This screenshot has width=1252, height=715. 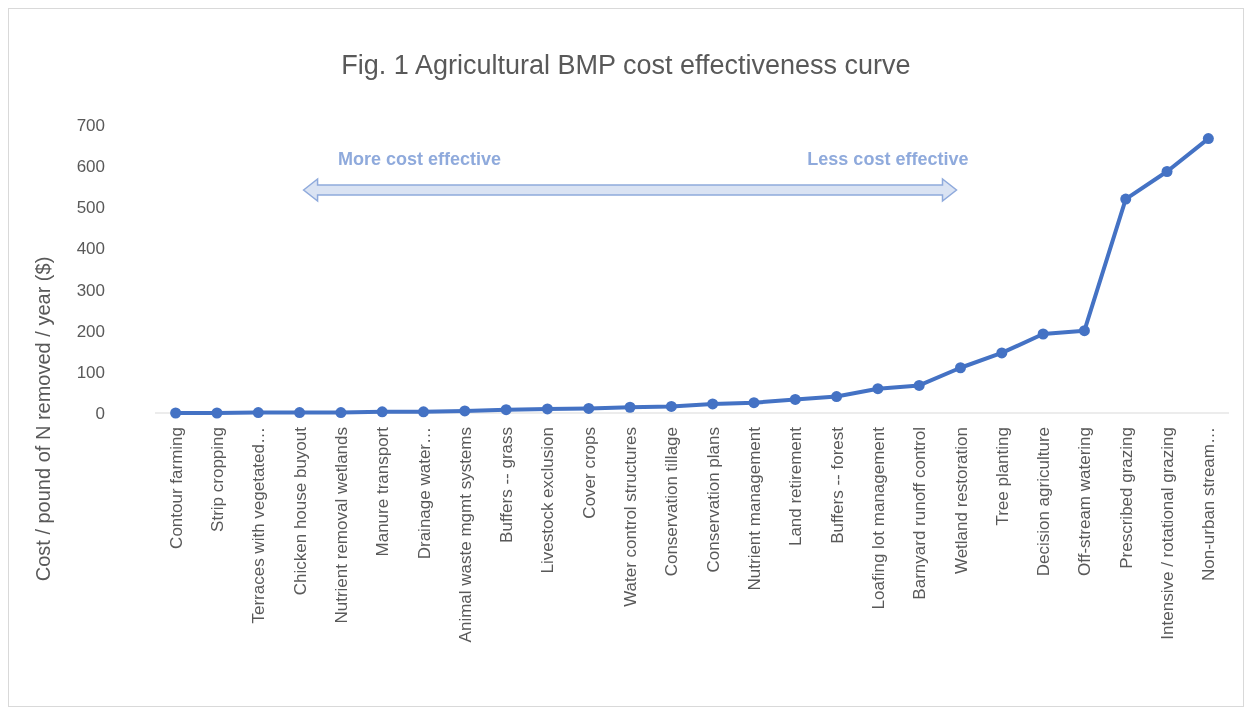 What do you see at coordinates (713, 500) in the screenshot?
I see `x-tick-label: Conservation plans` at bounding box center [713, 500].